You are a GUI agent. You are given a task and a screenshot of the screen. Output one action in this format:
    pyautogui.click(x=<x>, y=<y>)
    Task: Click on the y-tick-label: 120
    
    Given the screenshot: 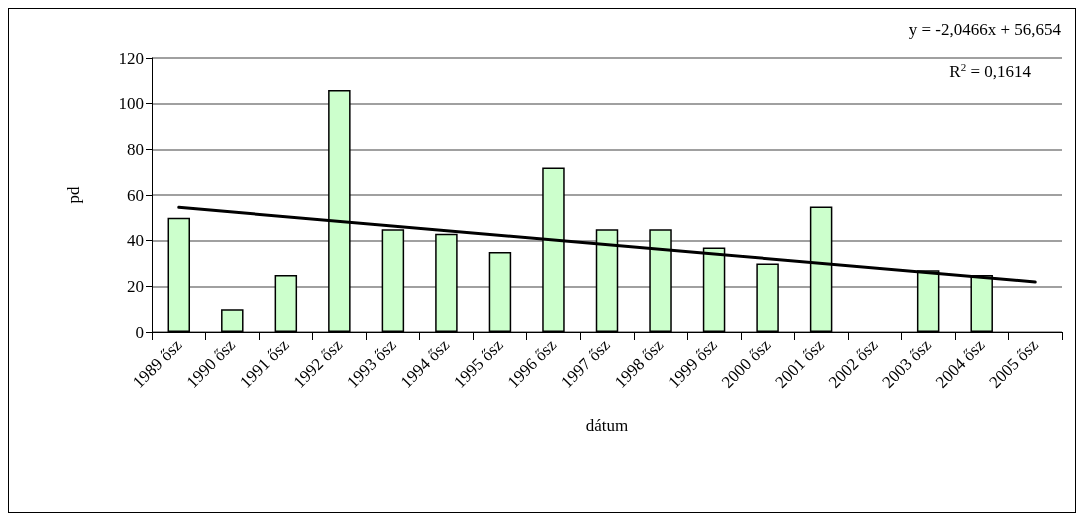 What is the action you would take?
    pyautogui.click(x=131, y=58)
    